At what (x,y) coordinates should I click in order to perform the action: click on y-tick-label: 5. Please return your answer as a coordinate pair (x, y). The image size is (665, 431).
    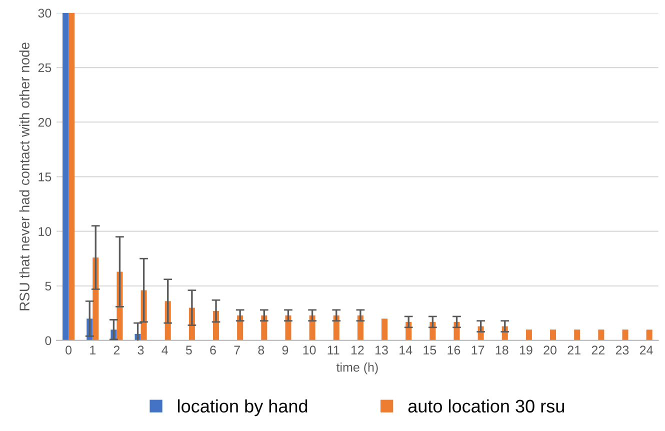
    Looking at the image, I should click on (48, 286).